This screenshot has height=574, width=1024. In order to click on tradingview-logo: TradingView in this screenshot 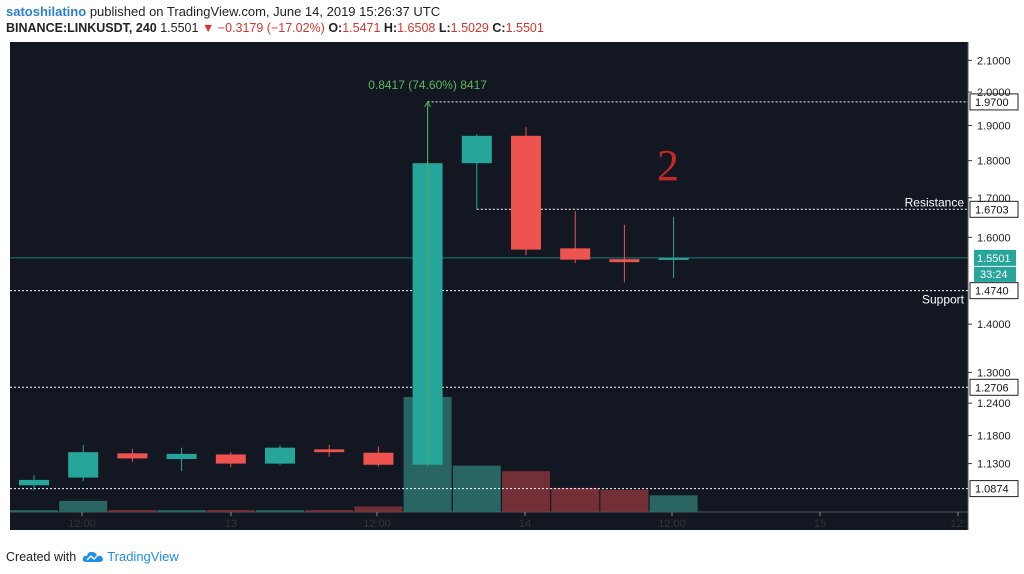, I will do `click(130, 556)`.